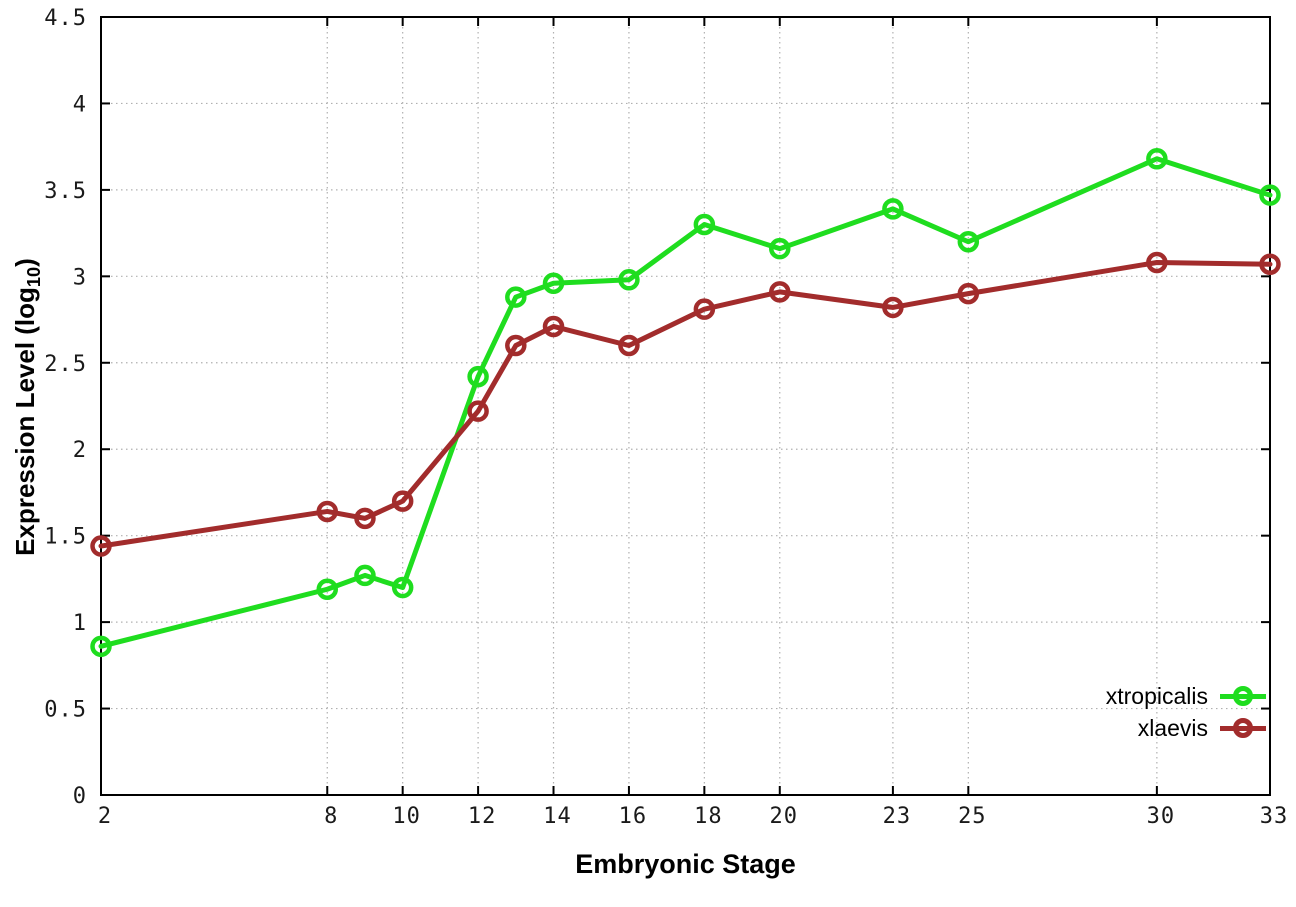  I want to click on x-tick-label: 23, so click(897, 816).